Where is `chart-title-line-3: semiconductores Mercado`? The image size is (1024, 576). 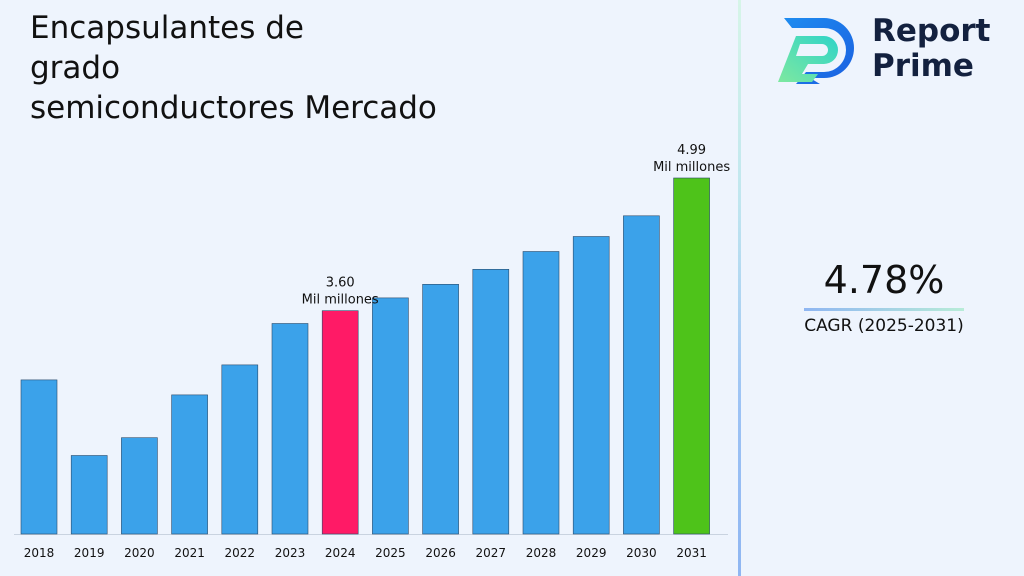 chart-title-line-3: semiconductores Mercado is located at coordinates (233, 108).